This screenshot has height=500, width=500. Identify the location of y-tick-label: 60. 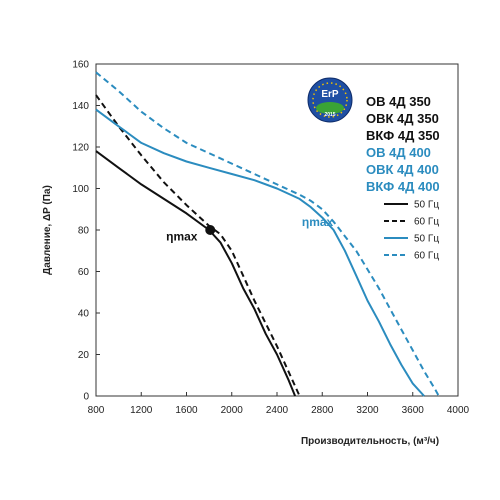
(84, 272).